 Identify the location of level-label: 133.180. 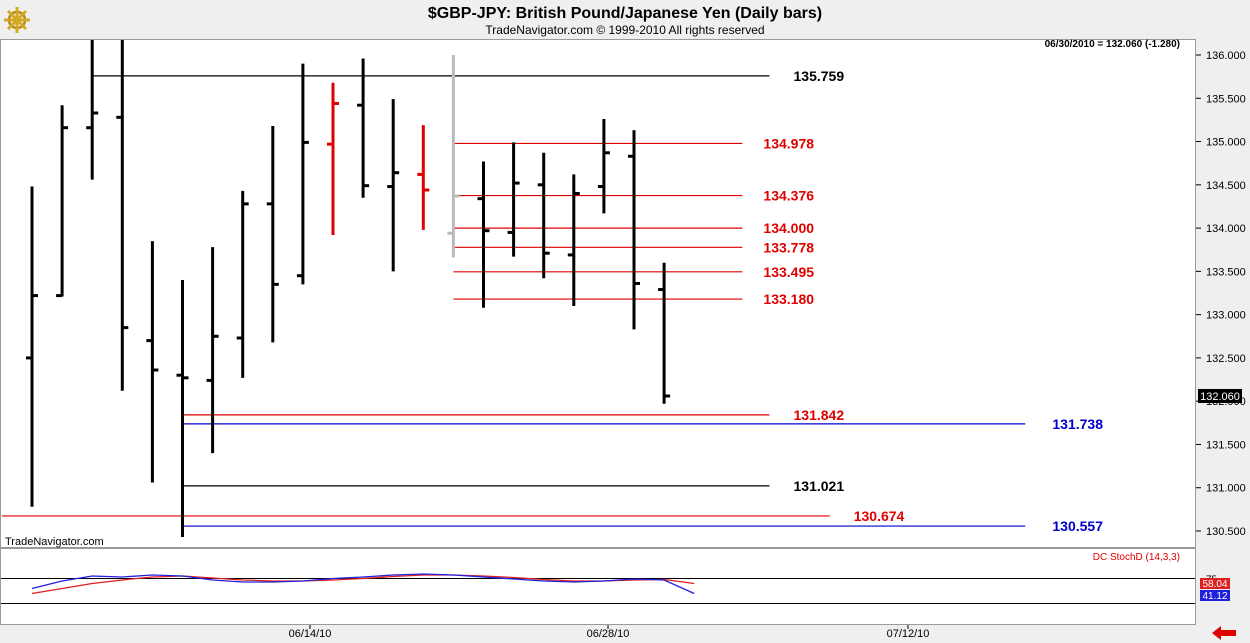
(788, 299).